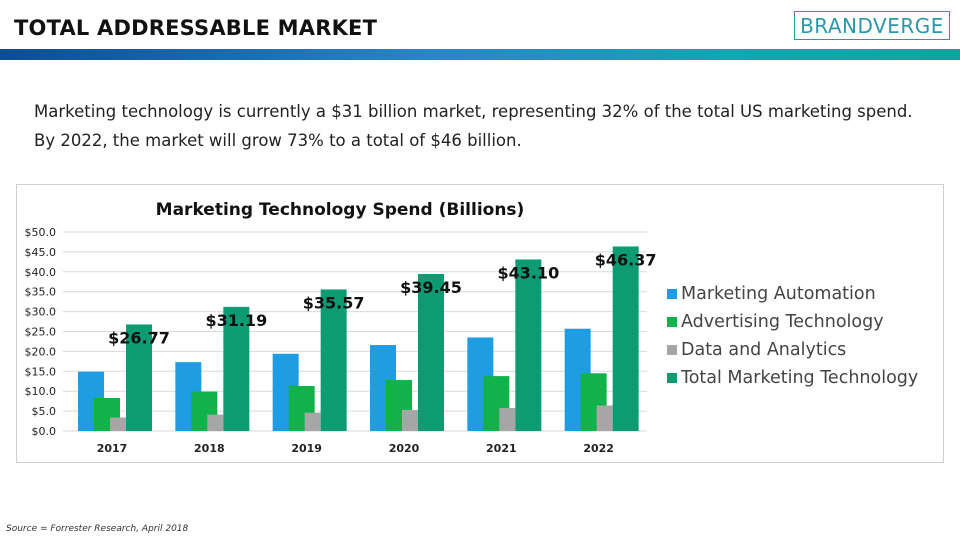 Image resolution: width=960 pixels, height=540 pixels. I want to click on legend-label-data-and-analytics: Data and Analytics, so click(763, 350).